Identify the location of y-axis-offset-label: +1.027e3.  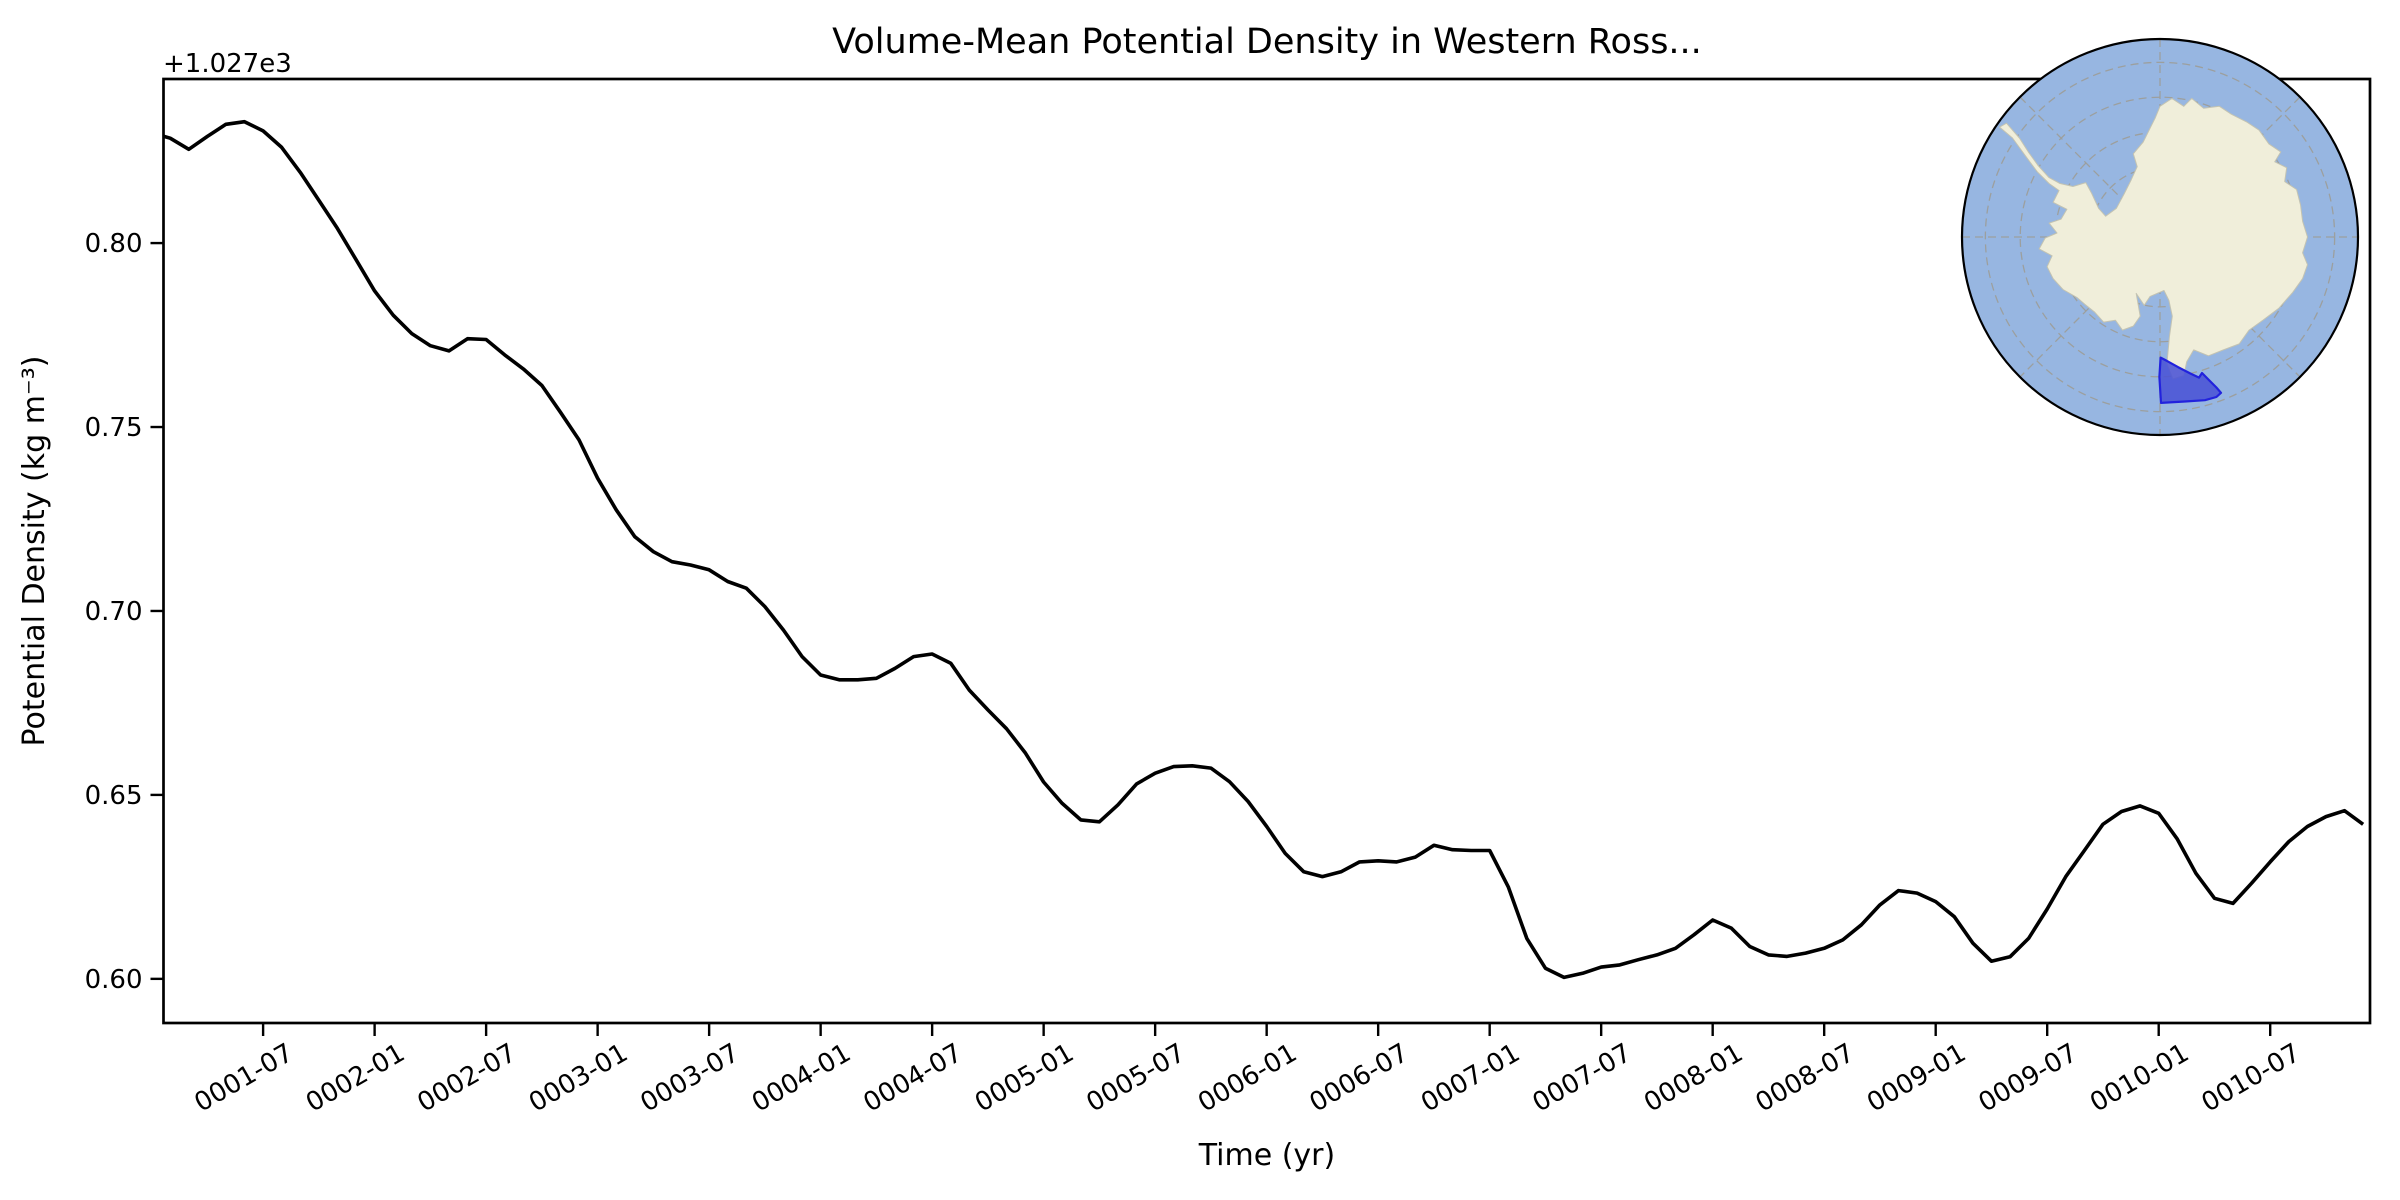
(227, 64).